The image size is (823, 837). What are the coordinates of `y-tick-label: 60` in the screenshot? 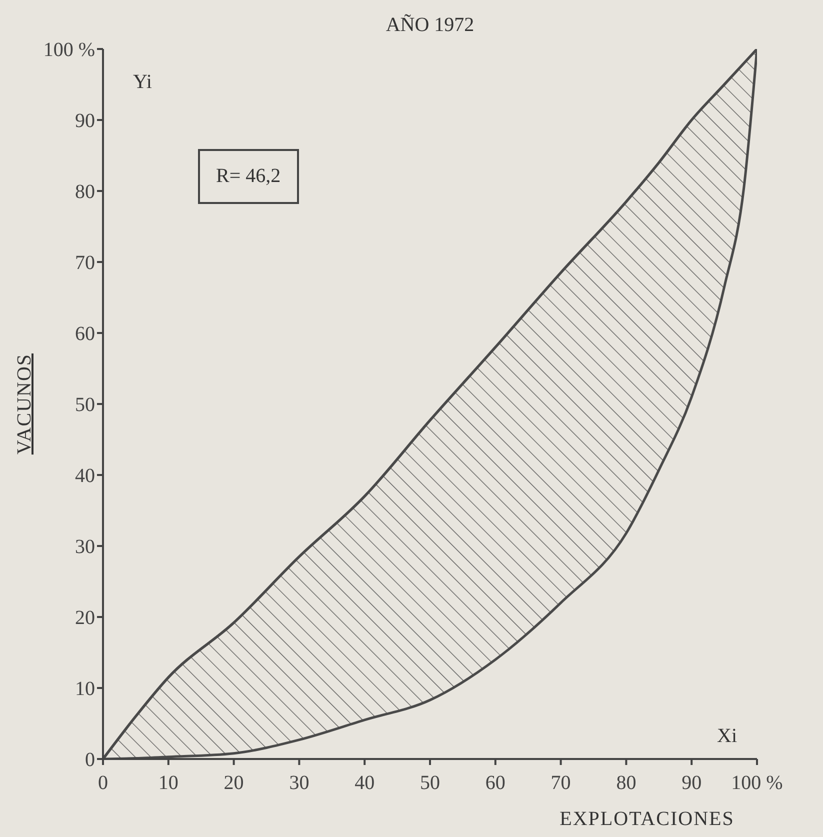 It's located at (85, 334).